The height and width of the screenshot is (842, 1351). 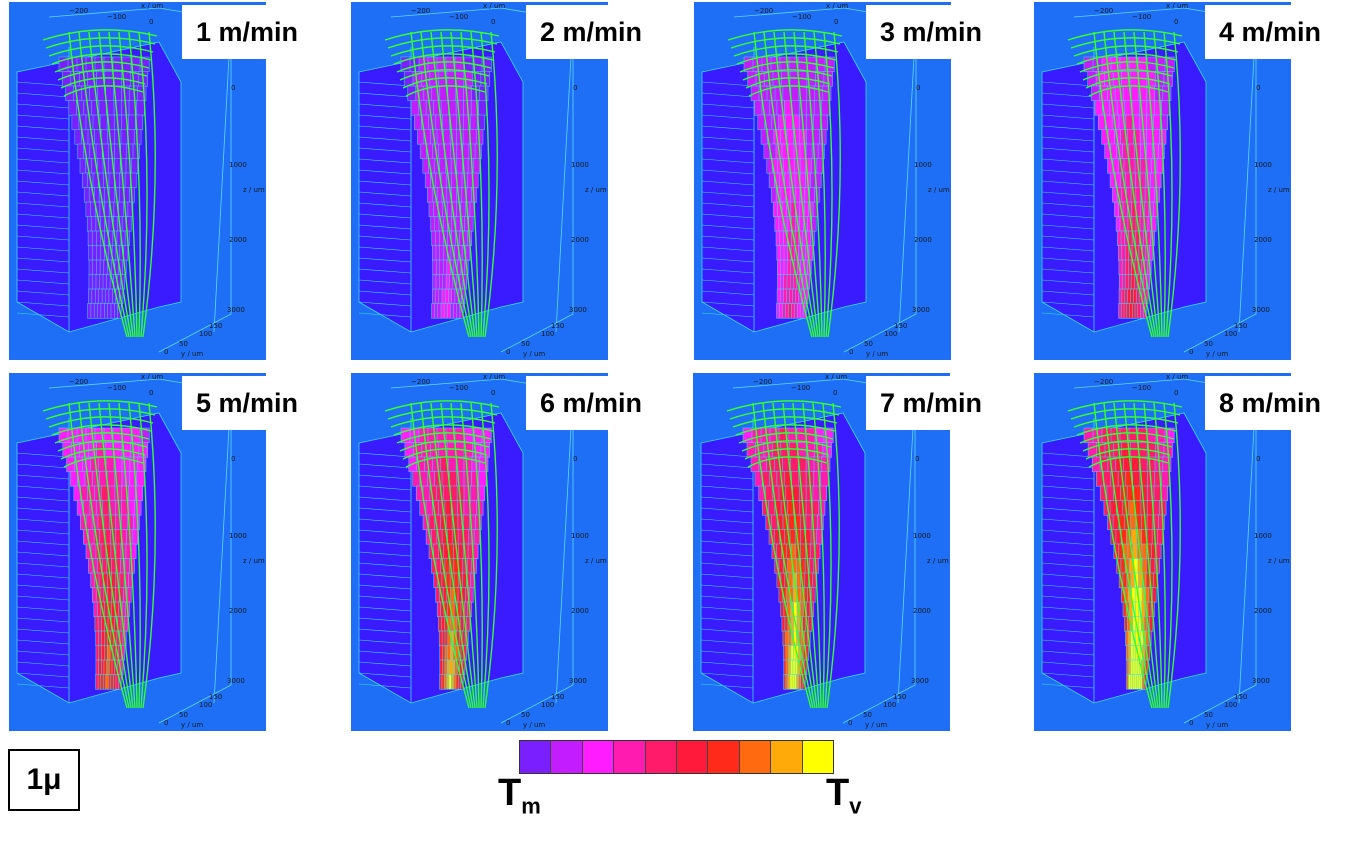 I want to click on speed-label: 8 m/min, so click(x=1270, y=403).